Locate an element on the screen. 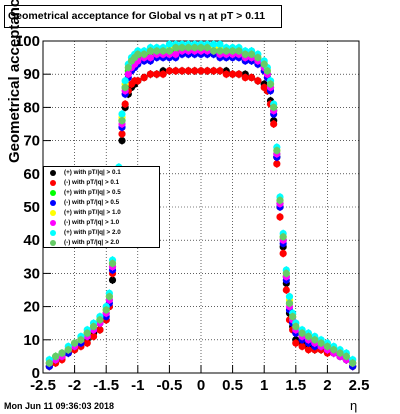 The image size is (400, 414). x-tick-label: -2.5 is located at coordinates (43, 385).